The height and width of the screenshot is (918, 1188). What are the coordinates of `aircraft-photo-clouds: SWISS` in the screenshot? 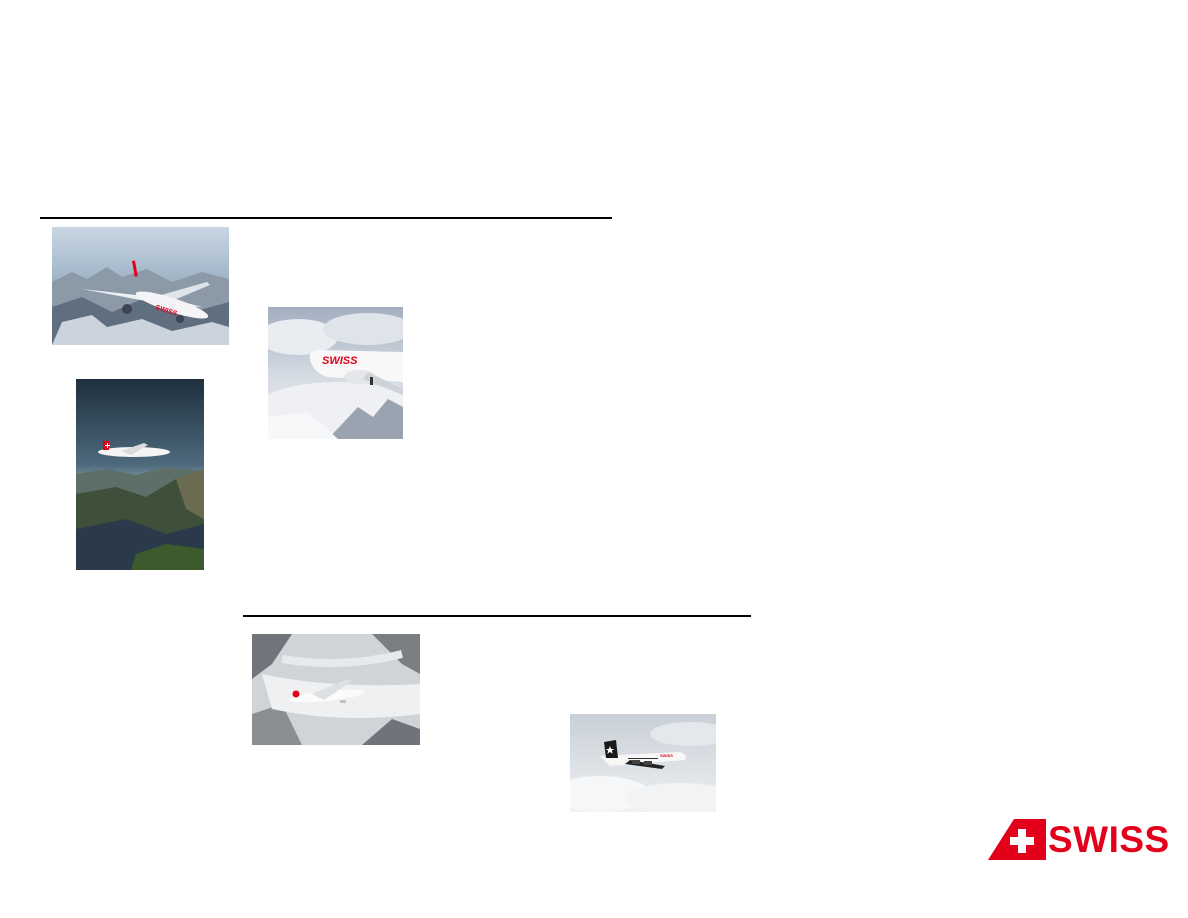 It's located at (335, 373).